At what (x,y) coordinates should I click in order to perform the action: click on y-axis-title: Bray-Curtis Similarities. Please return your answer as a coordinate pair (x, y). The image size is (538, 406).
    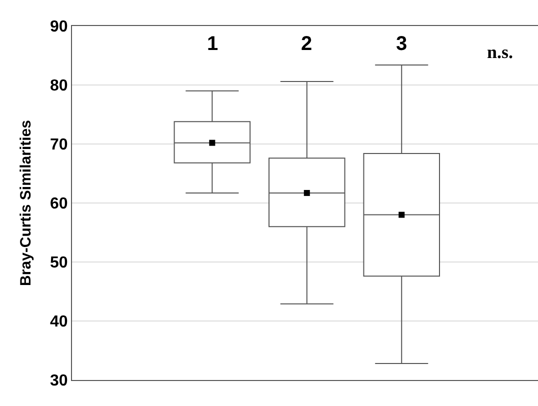
    Looking at the image, I should click on (25, 203).